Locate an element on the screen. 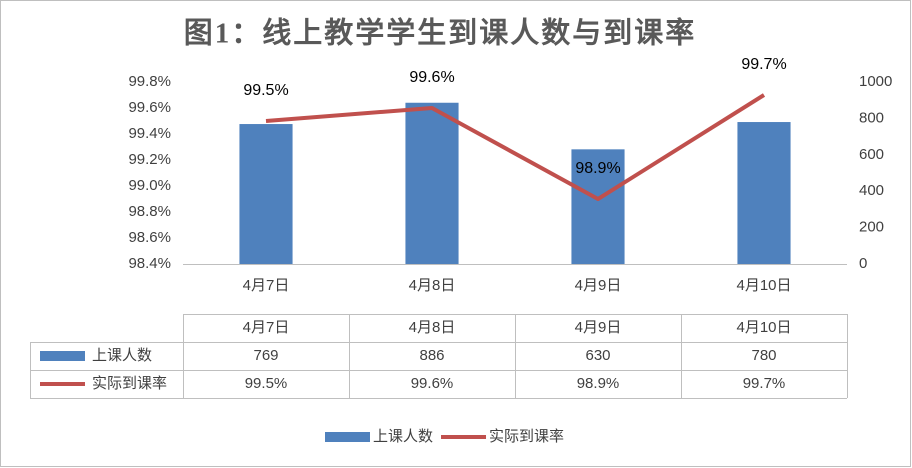 The image size is (912, 468). data-label: 98.9% is located at coordinates (597, 168).